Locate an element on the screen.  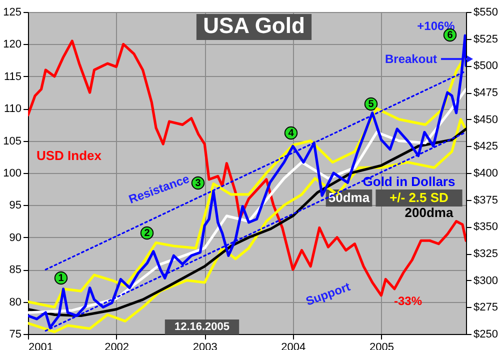
y-tick-label: 100 is located at coordinates (12, 174).